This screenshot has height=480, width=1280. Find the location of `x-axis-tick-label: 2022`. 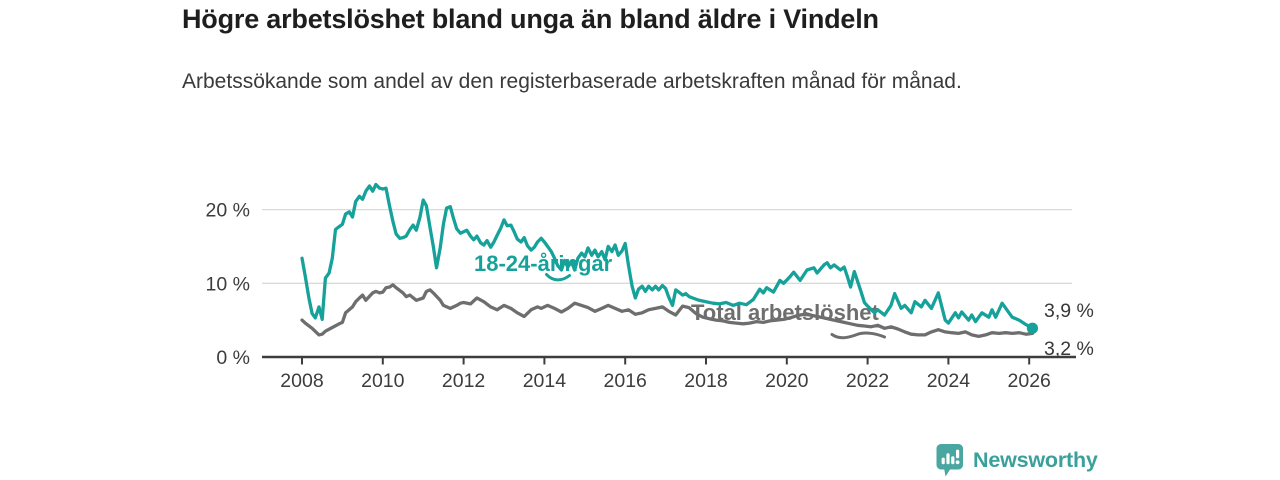

x-axis-tick-label: 2022 is located at coordinates (867, 381).